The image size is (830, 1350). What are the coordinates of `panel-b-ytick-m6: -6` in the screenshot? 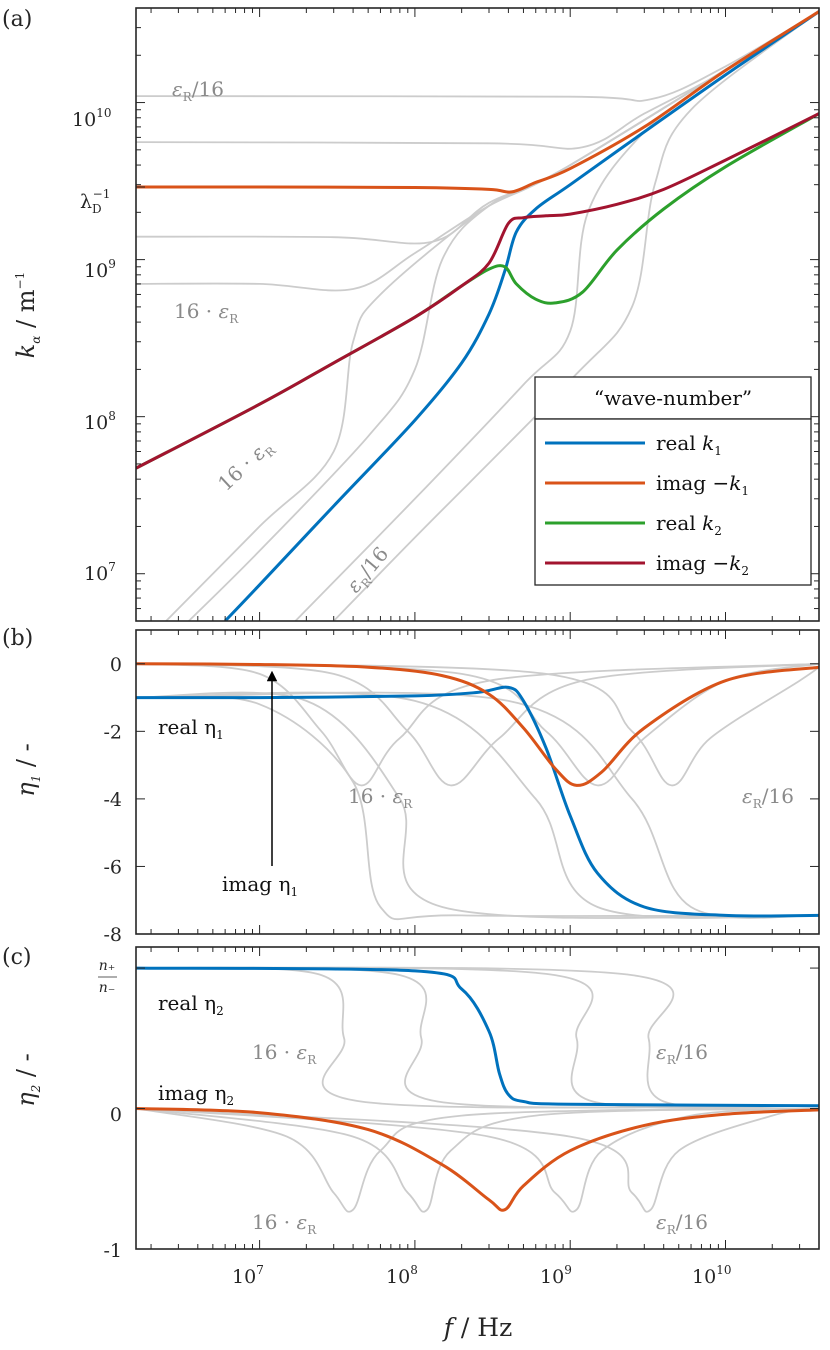 It's located at (112, 867).